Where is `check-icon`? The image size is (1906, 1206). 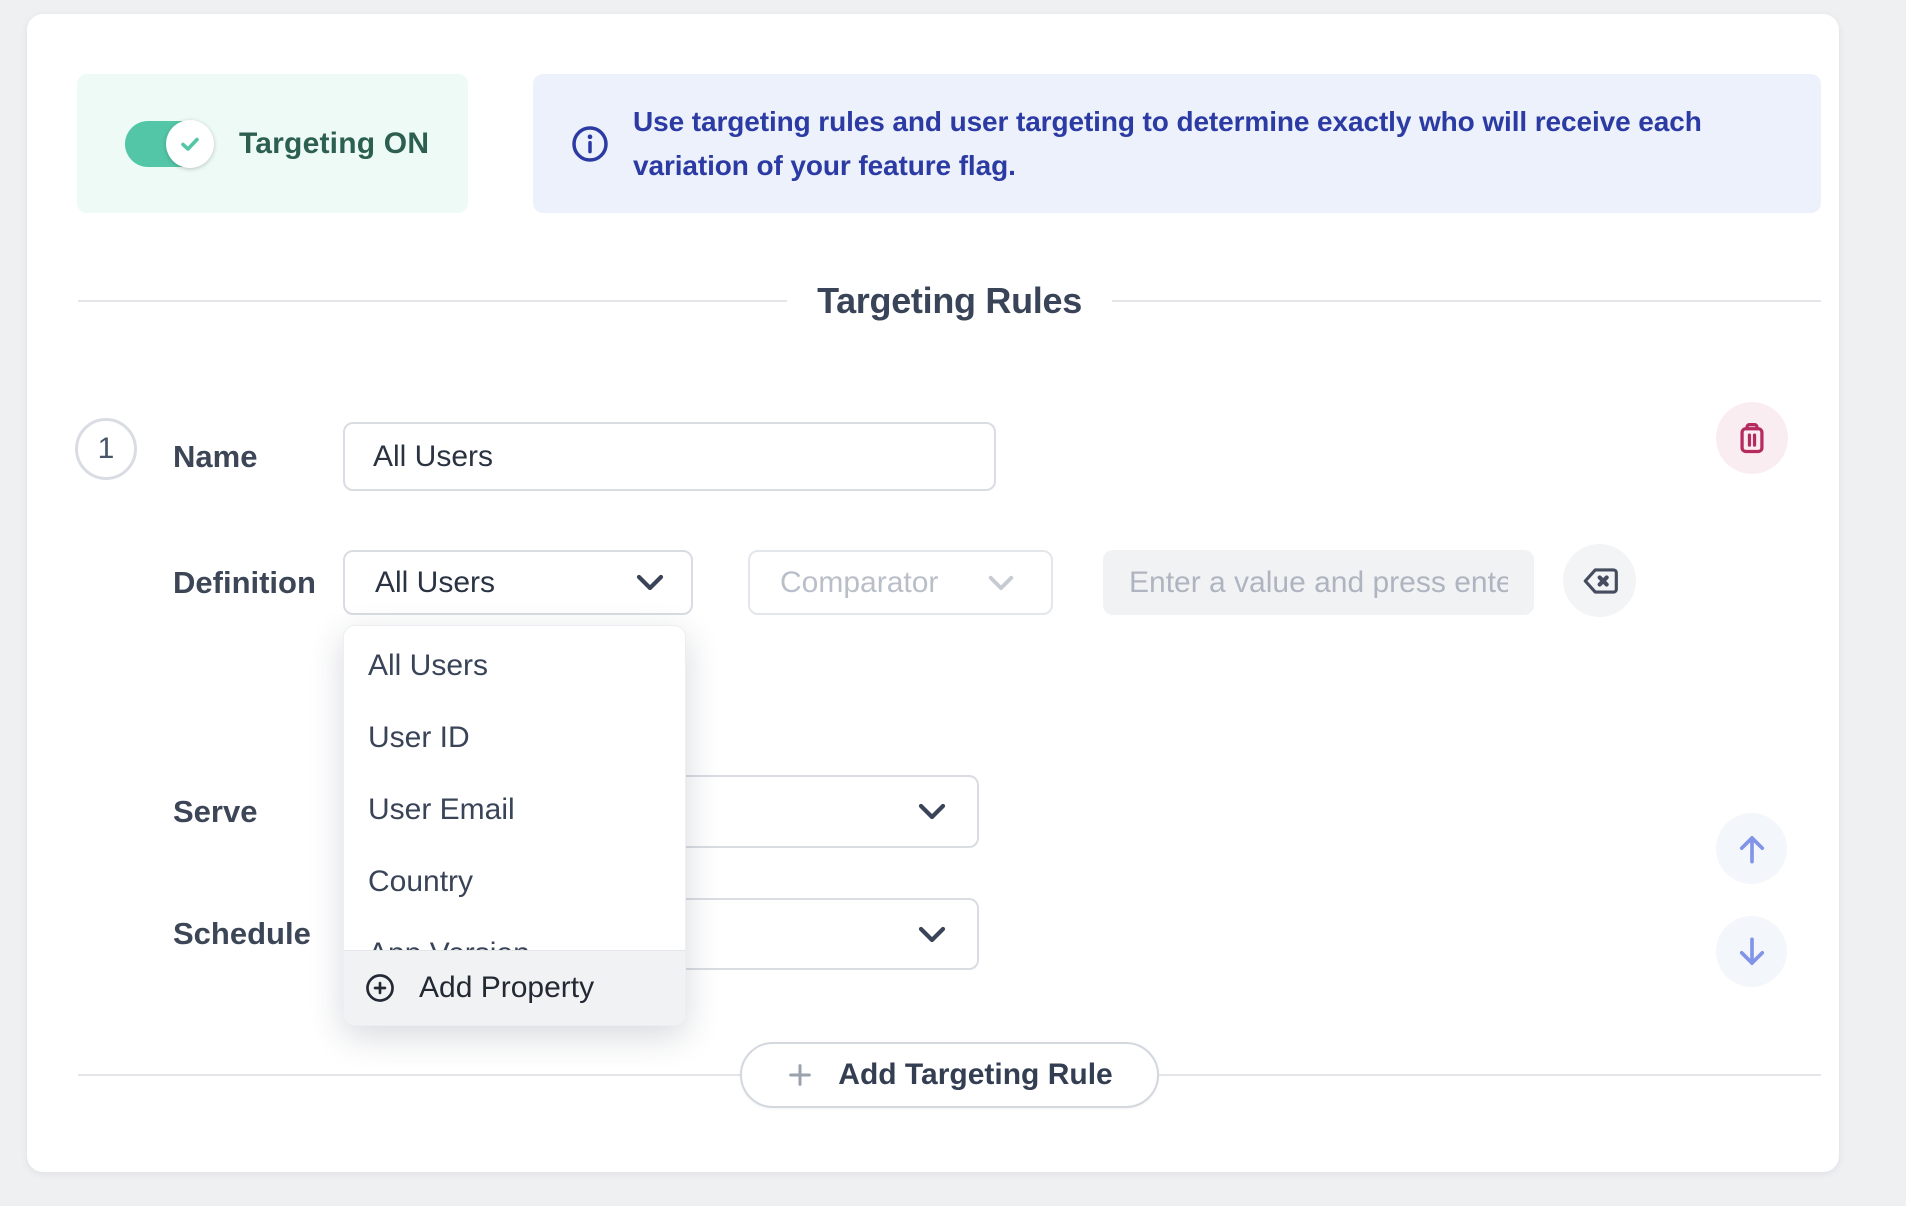 check-icon is located at coordinates (190, 144).